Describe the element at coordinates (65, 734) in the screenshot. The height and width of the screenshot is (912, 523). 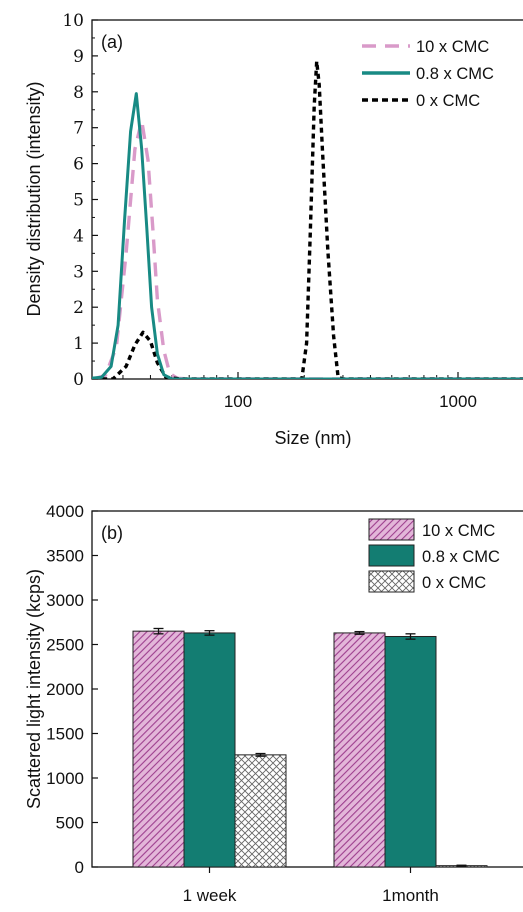
I see `b-y-tick-label: 1500` at that location.